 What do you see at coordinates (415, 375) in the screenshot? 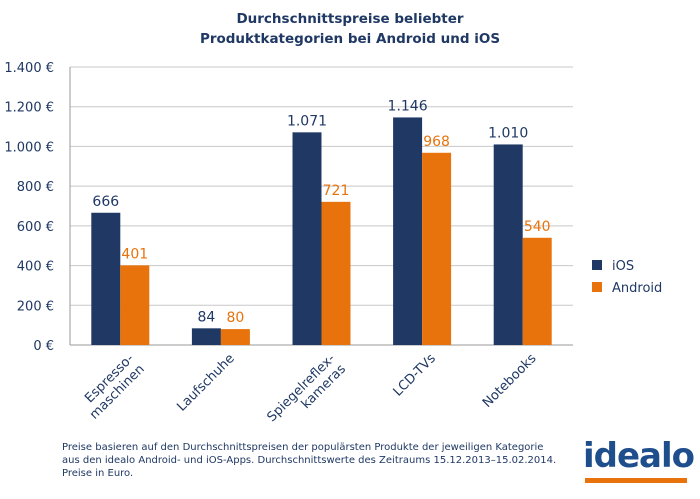
I see `x-tick-label: LCD-TVs` at bounding box center [415, 375].